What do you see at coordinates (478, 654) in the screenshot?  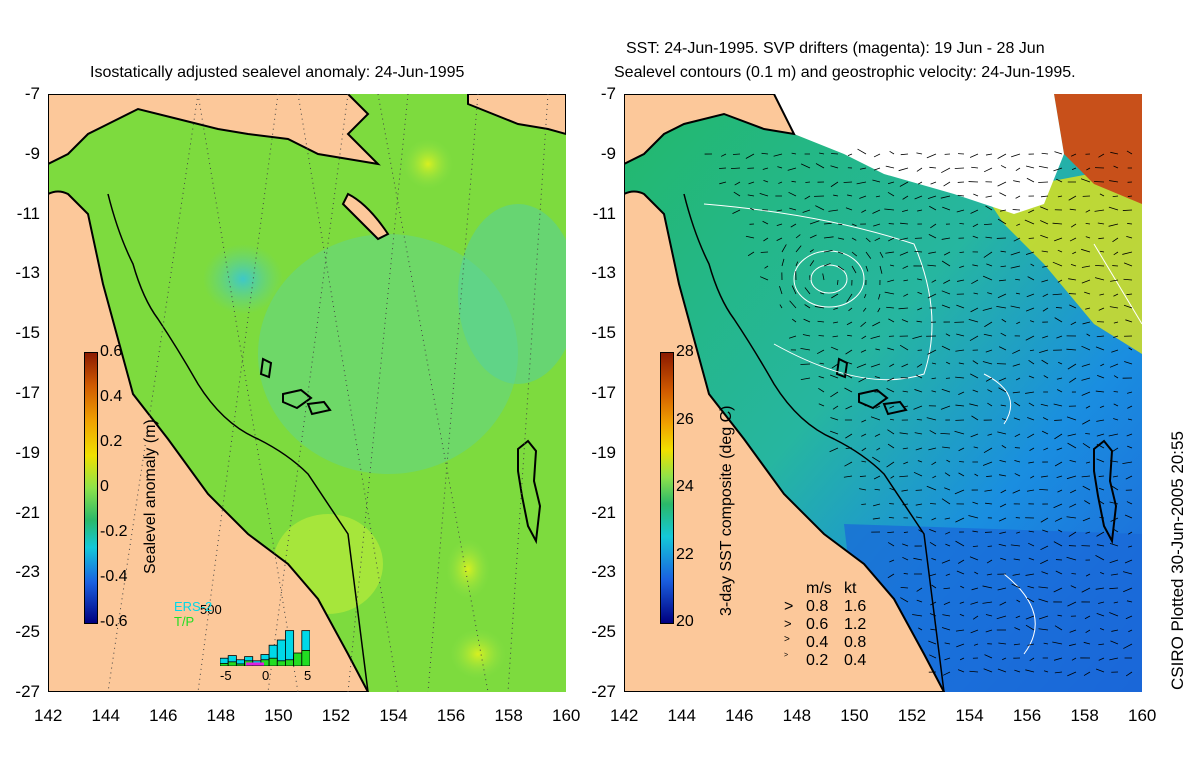 I see `anomaly-high-blob-southeast` at bounding box center [478, 654].